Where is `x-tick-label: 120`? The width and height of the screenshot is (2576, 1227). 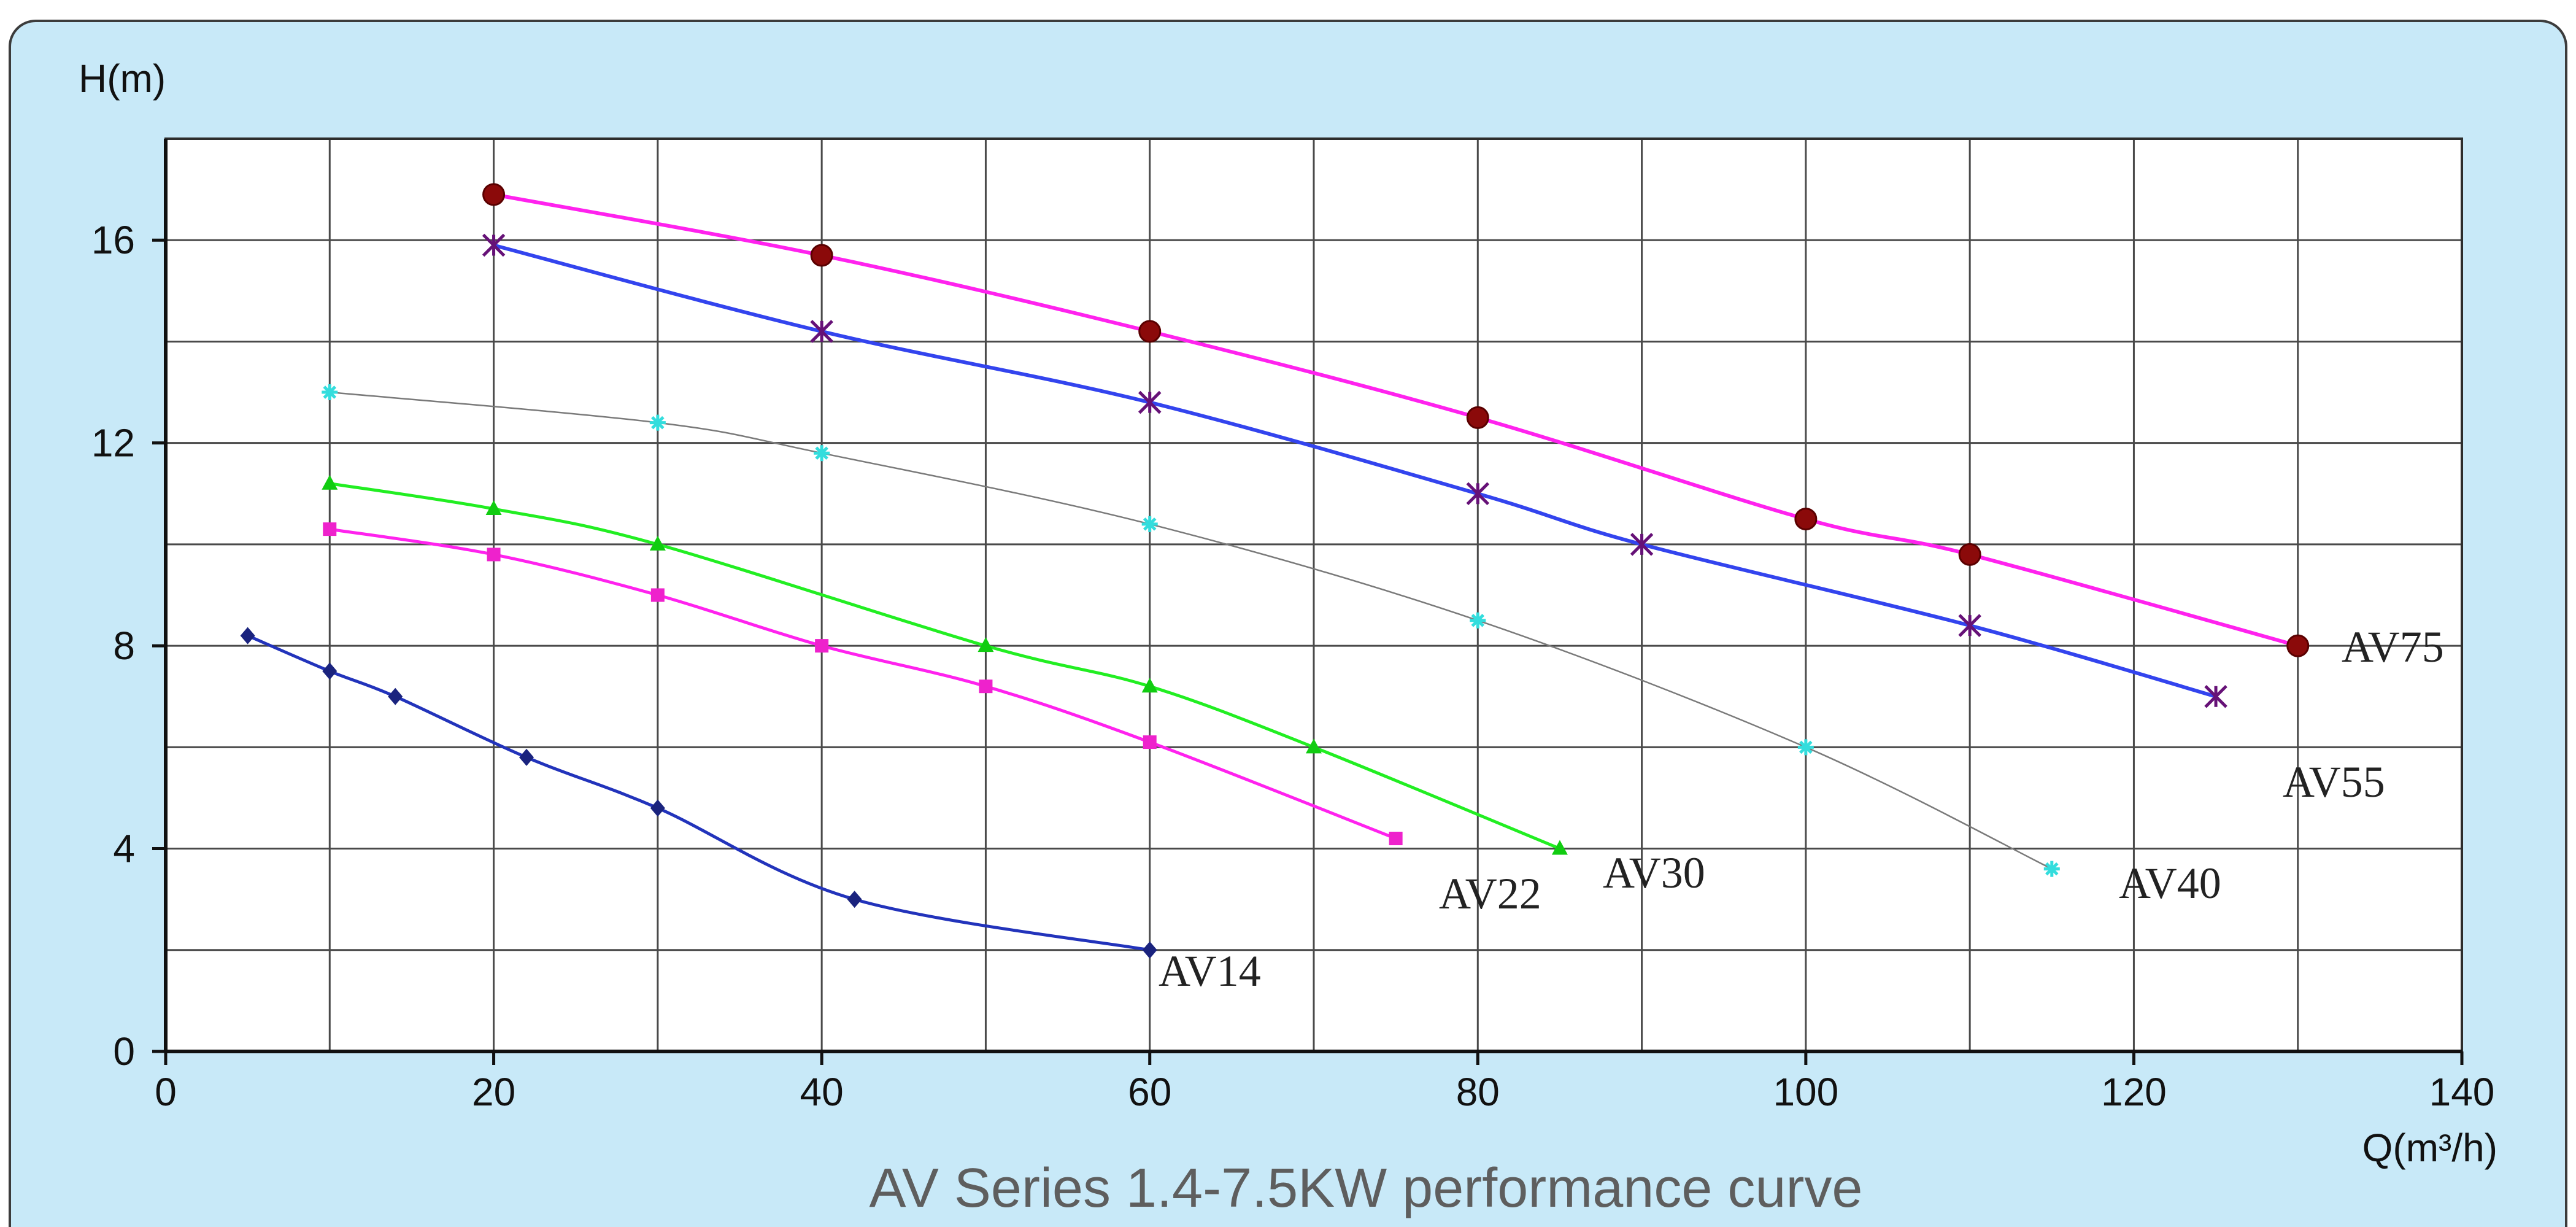 x-tick-label: 120 is located at coordinates (2134, 1092).